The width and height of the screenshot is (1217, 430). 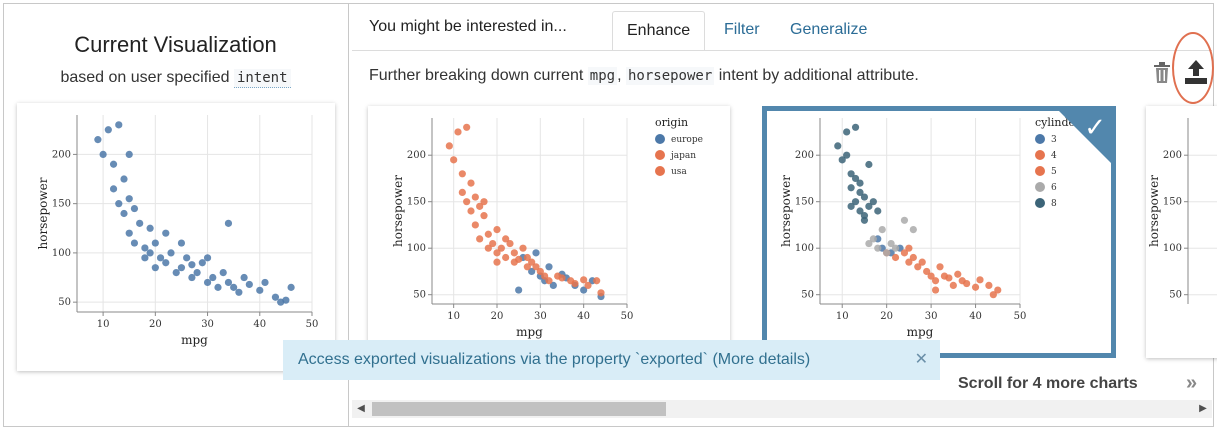 What do you see at coordinates (1196, 71) in the screenshot?
I see `upload-icon` at bounding box center [1196, 71].